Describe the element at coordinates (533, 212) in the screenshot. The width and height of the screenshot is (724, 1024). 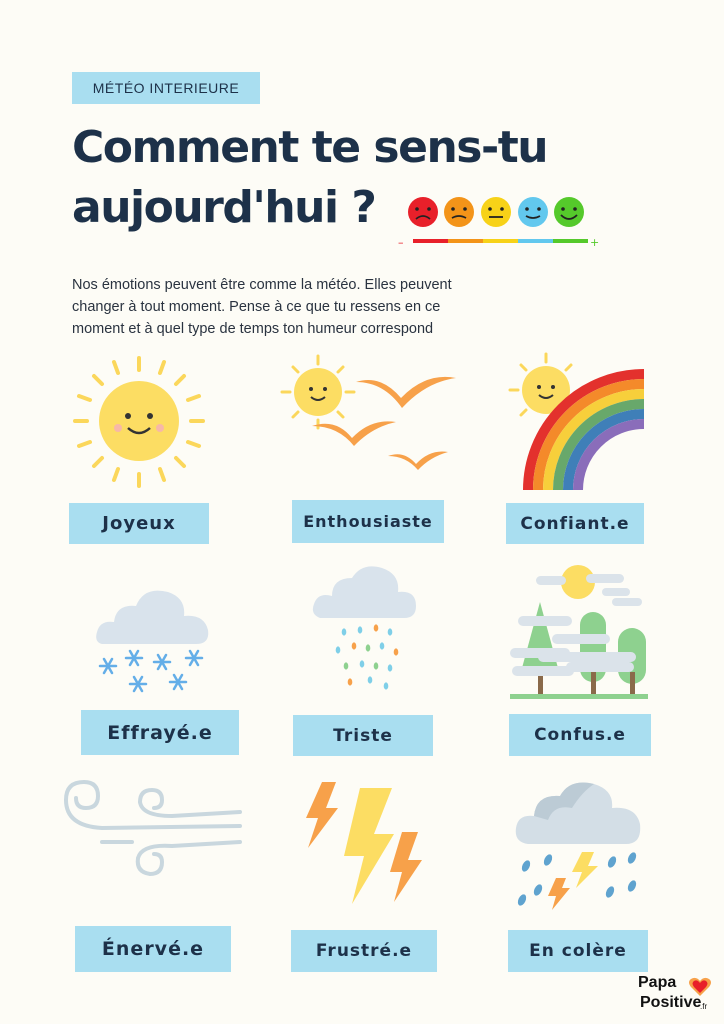
I see `content-face-icon` at that location.